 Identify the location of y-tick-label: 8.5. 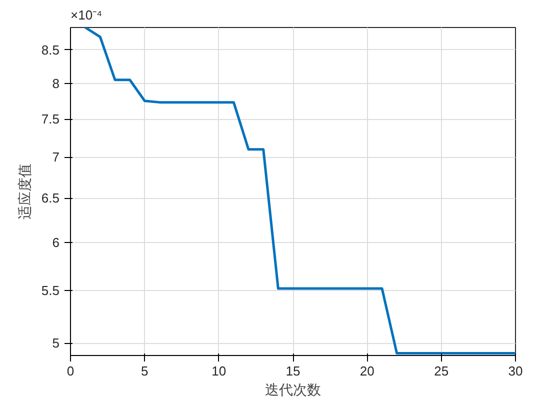
(50, 50).